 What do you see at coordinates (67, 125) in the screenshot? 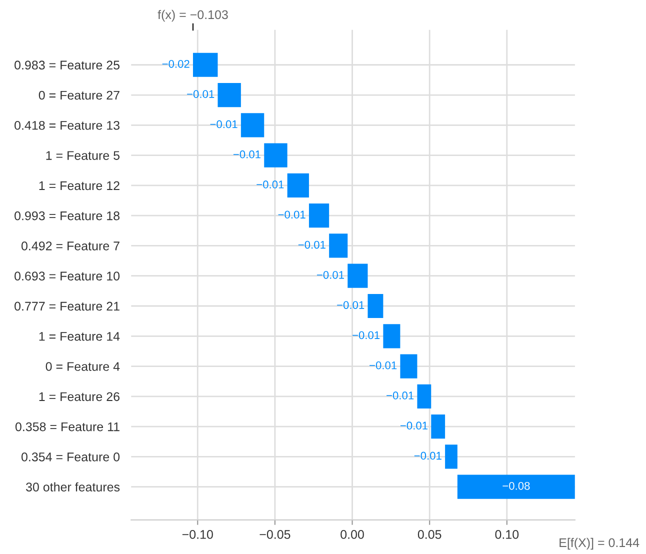
I see `y-tick-label: 0.418 = Feature 13` at bounding box center [67, 125].